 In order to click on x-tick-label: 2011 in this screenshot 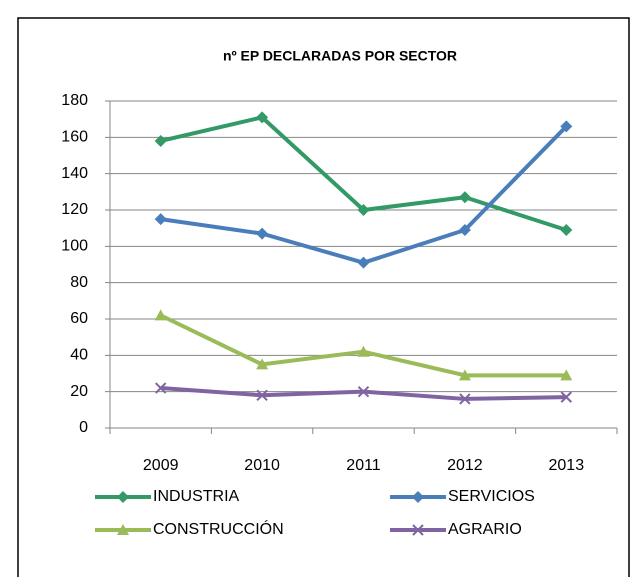, I will do `click(363, 465)`.